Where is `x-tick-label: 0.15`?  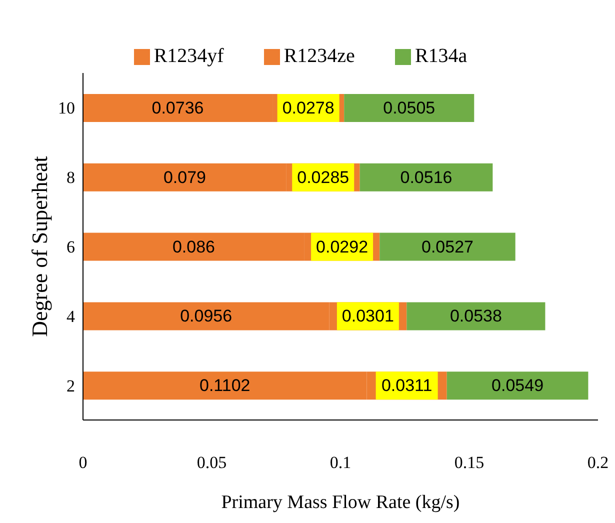 x-tick-label: 0.15 is located at coordinates (469, 462).